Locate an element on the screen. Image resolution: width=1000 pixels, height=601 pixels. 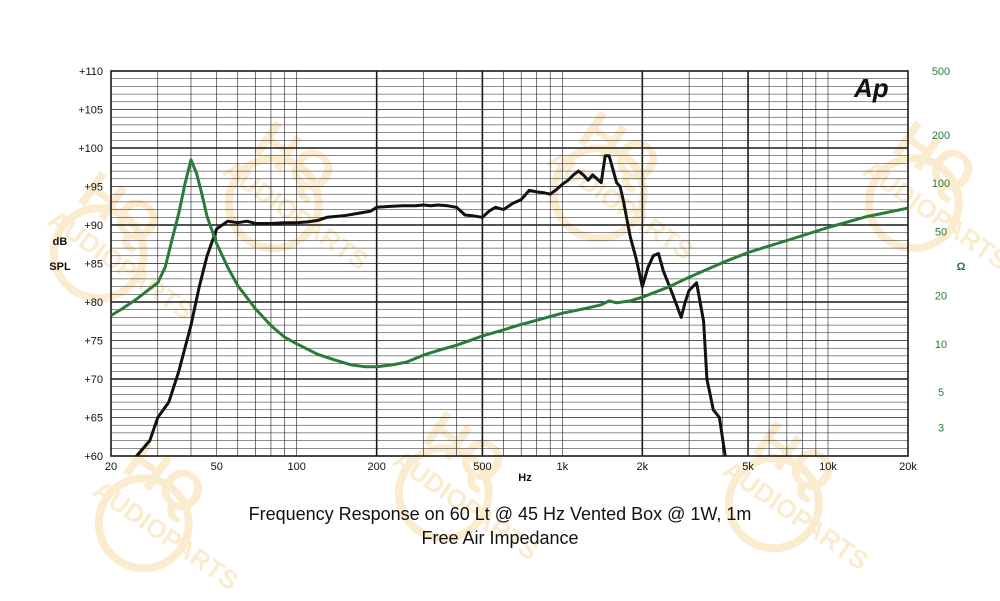
y-left-tick-label: +95 is located at coordinates (93, 188).